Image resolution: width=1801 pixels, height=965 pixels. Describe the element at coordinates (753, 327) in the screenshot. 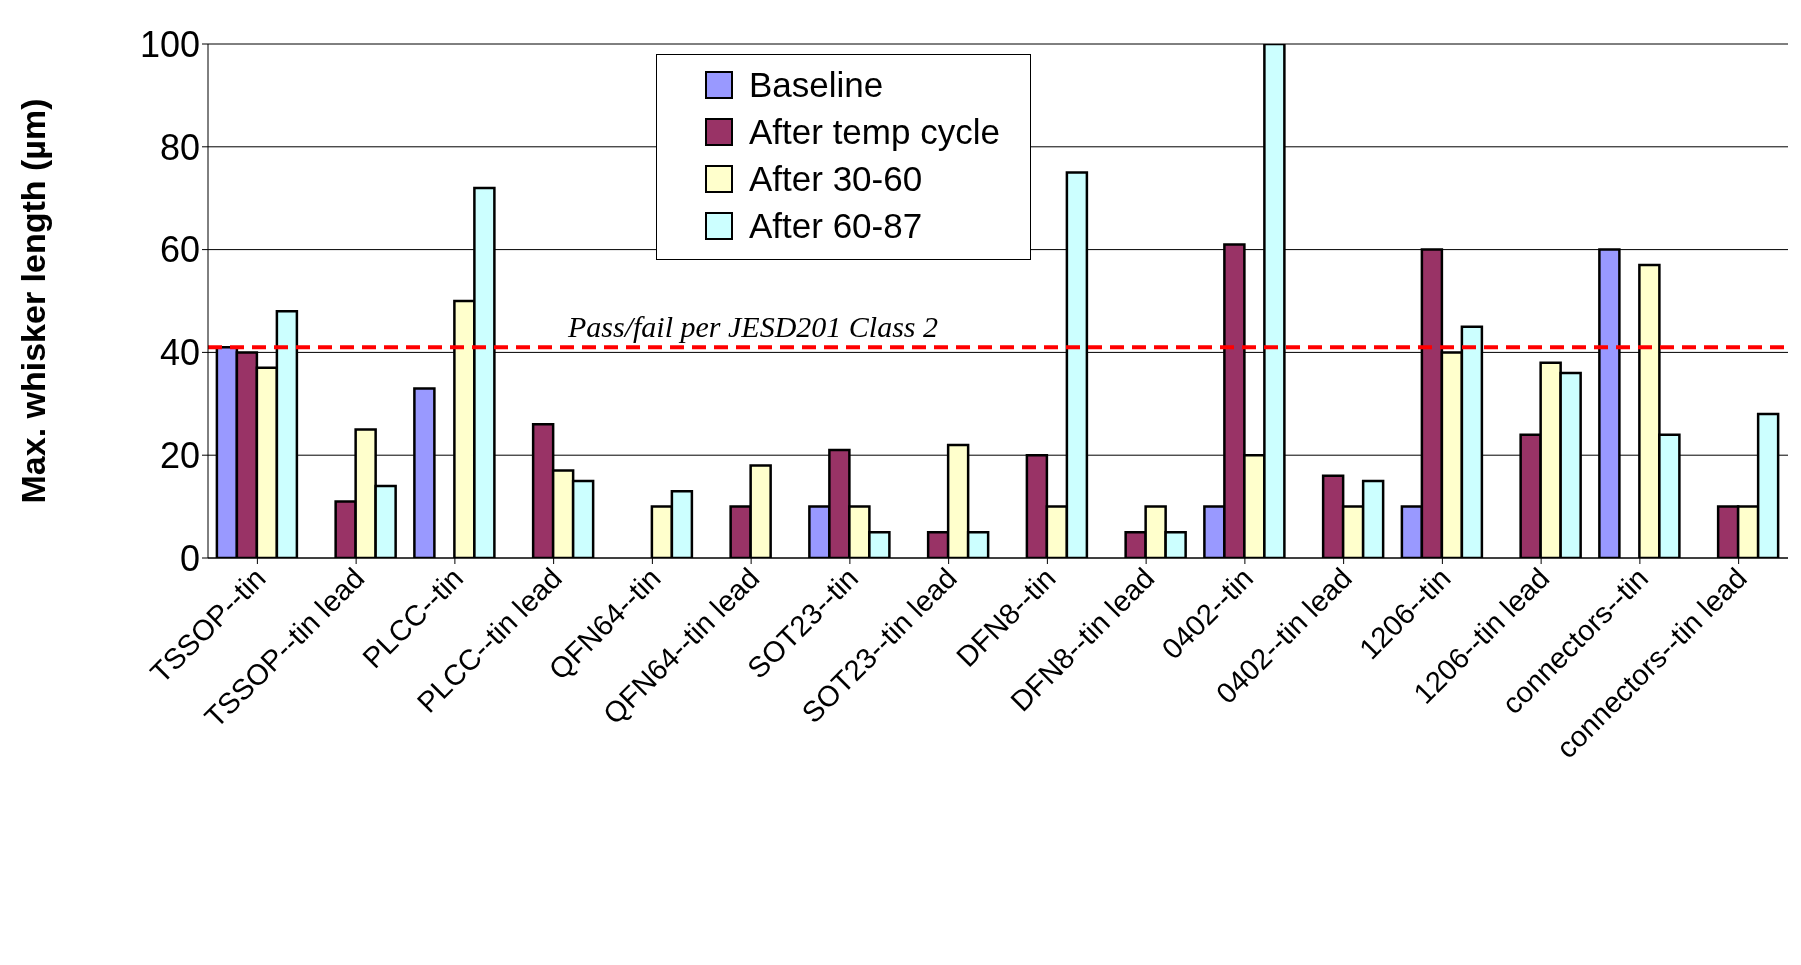

I see `ref-line-label: Pass/fail per JESD201 Class 2` at that location.